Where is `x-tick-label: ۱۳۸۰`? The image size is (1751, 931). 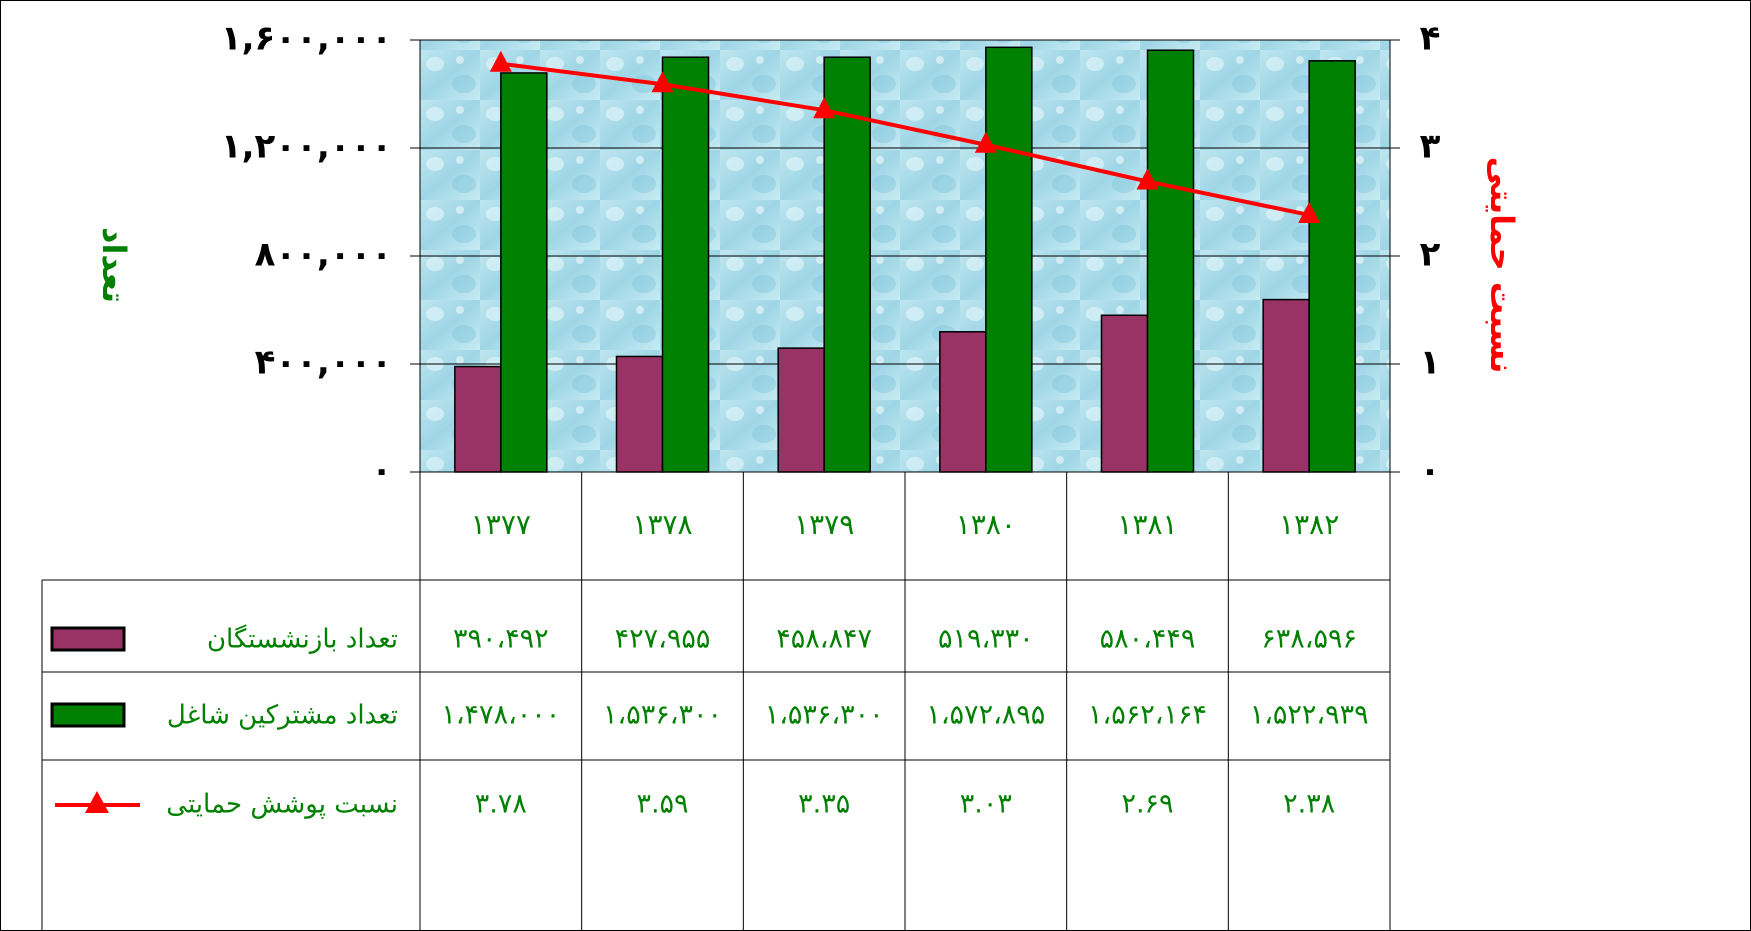
x-tick-label: ۱۳۸۰ is located at coordinates (986, 524).